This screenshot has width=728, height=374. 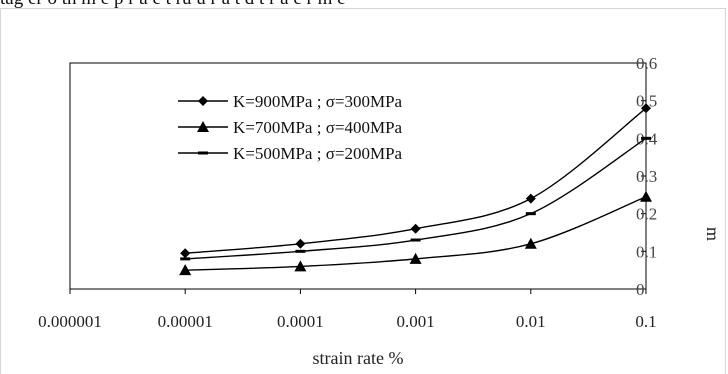 I want to click on x-tick-label: 0.00001, so click(x=185, y=321).